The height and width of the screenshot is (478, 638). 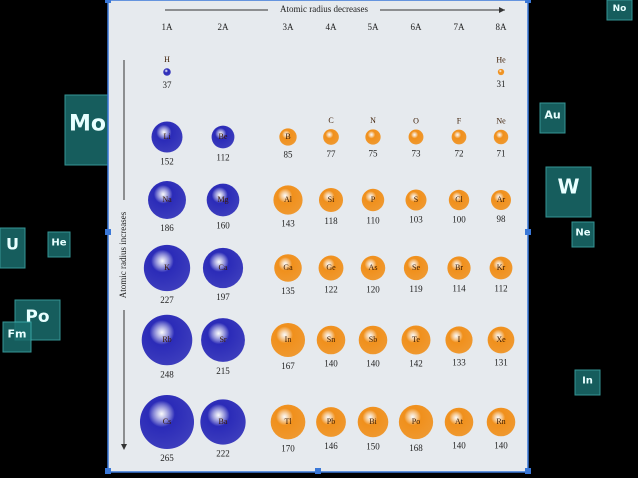 I want to click on element-symbol: C, so click(x=330, y=120).